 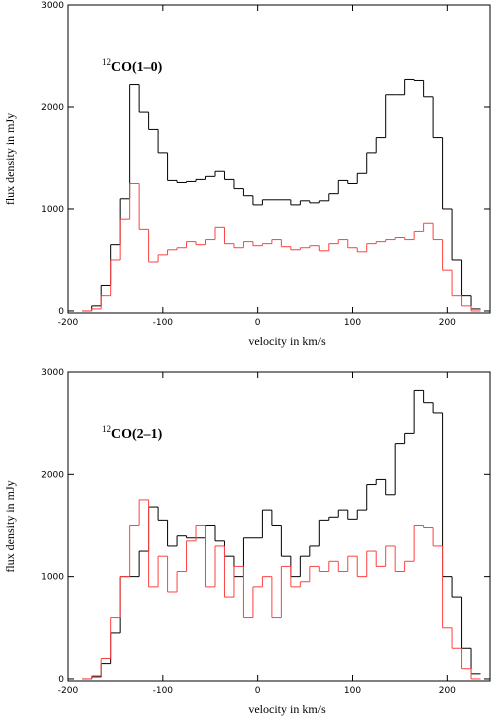 I want to click on annotation: 12CO(1–0), so click(x=132, y=66).